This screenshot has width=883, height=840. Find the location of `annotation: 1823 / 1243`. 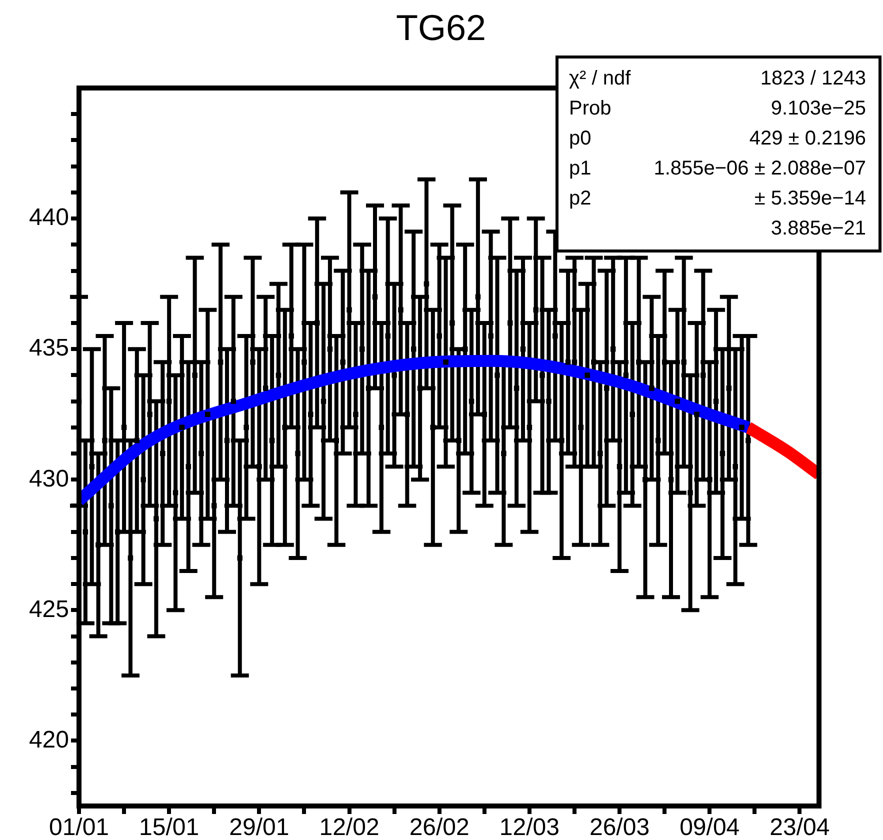

annotation: 1823 / 1243 is located at coordinates (813, 79).